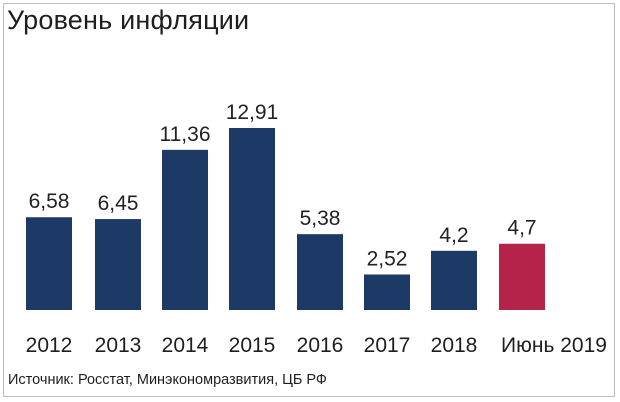 The image size is (620, 402). Describe the element at coordinates (49, 345) in the screenshot. I see `category-tick-label: 2012` at that location.